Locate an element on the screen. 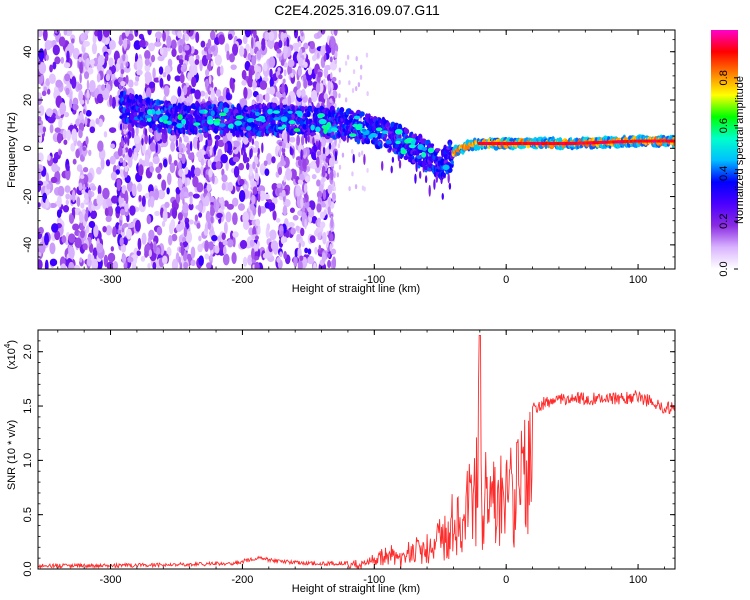 The width and height of the screenshot is (750, 600). colorbar-gradient is located at coordinates (724, 149).